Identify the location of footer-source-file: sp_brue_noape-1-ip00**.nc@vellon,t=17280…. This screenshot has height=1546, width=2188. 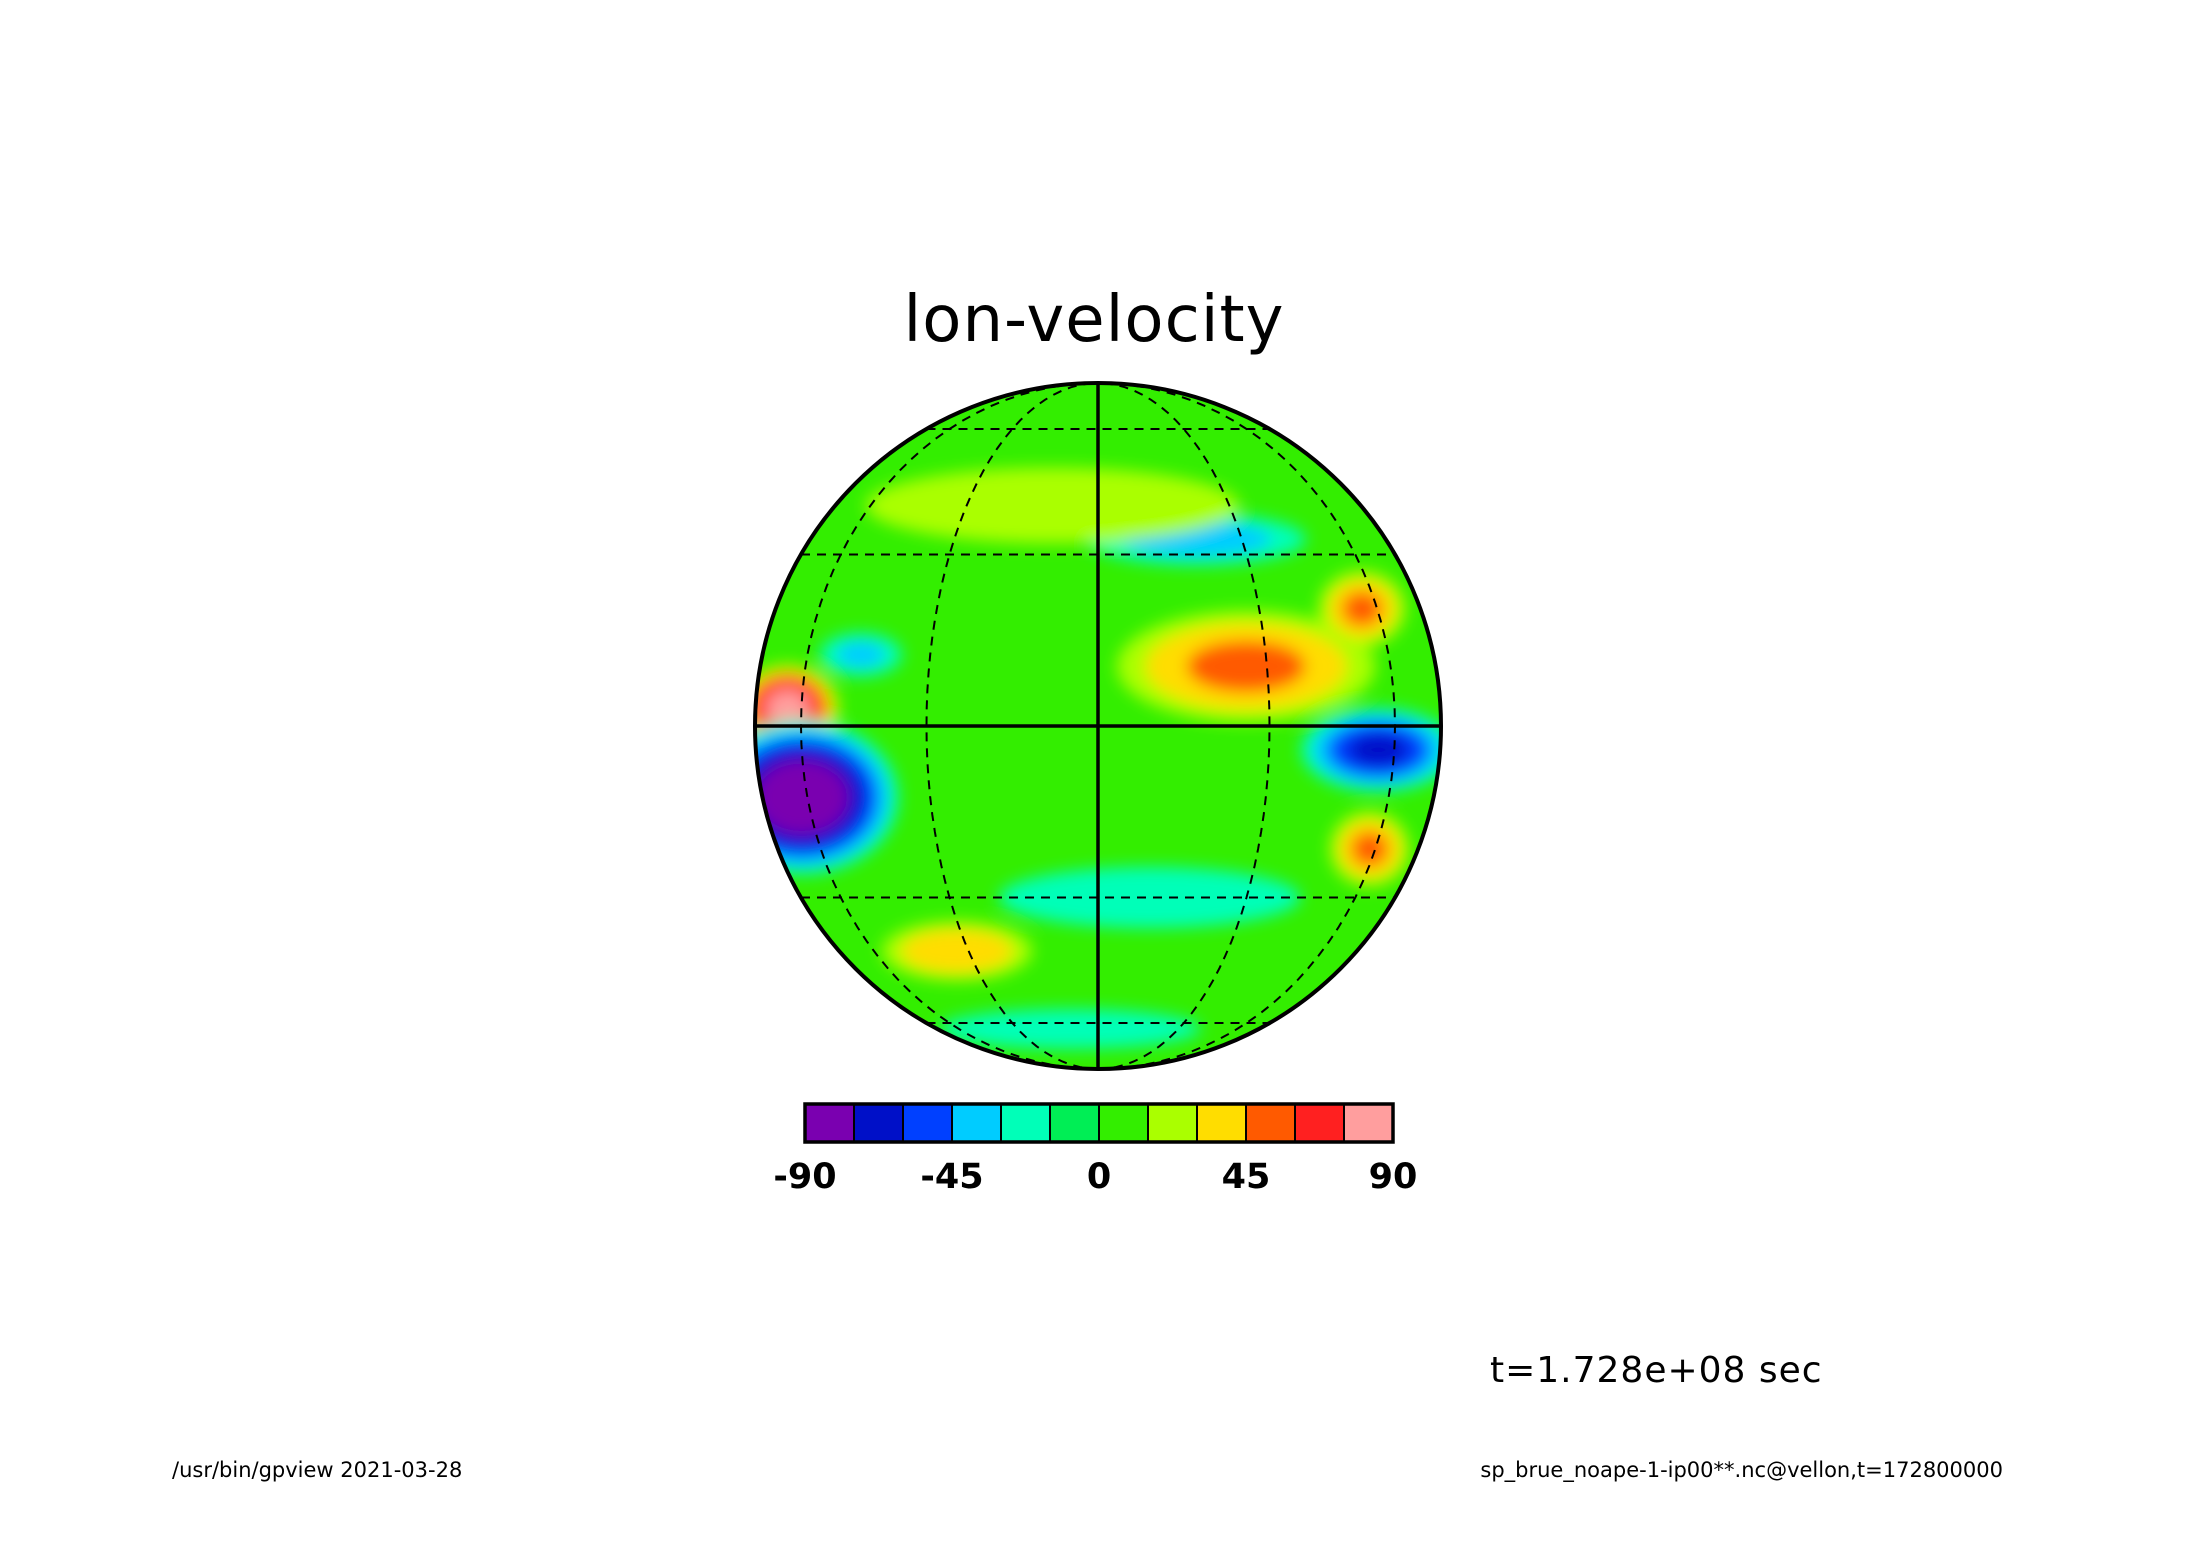
(1741, 1470).